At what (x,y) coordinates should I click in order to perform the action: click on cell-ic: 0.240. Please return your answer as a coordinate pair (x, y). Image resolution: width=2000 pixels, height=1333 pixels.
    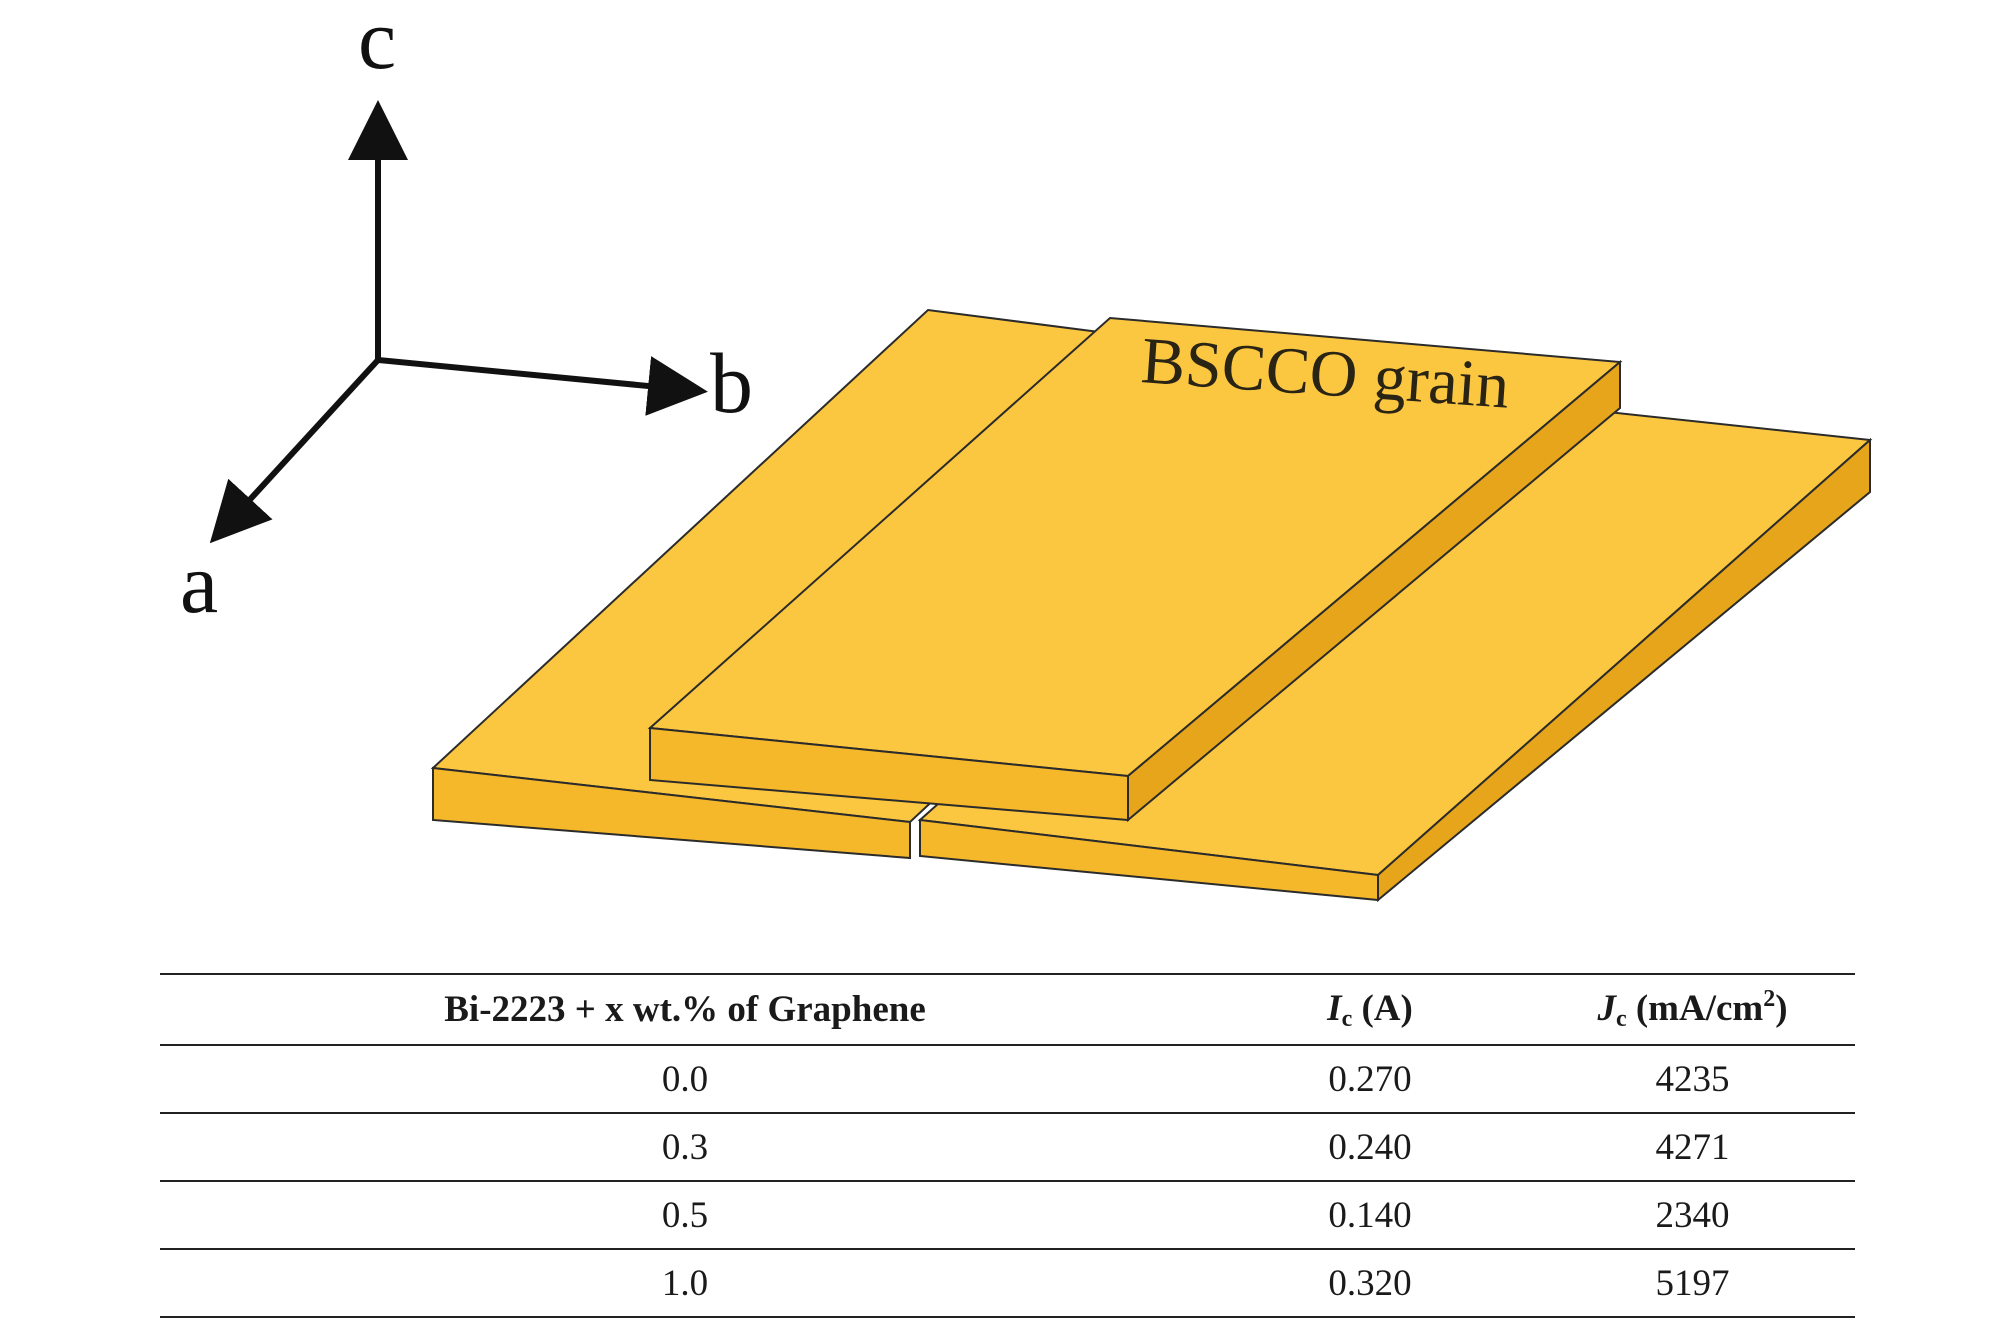
    Looking at the image, I should click on (1370, 1147).